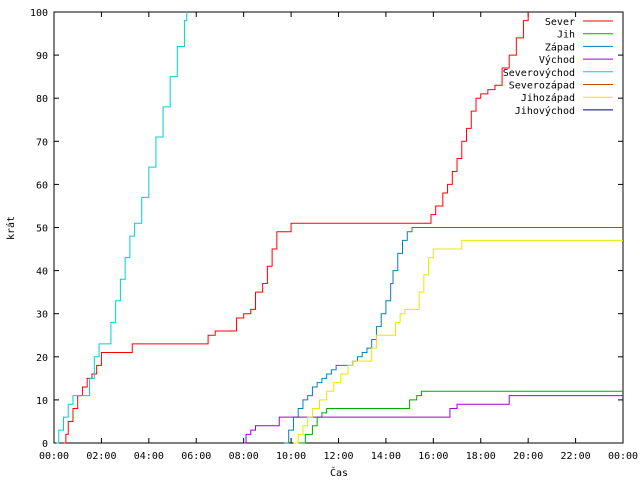 The width and height of the screenshot is (640, 480). I want to click on x-tick-label: 20:00, so click(528, 456).